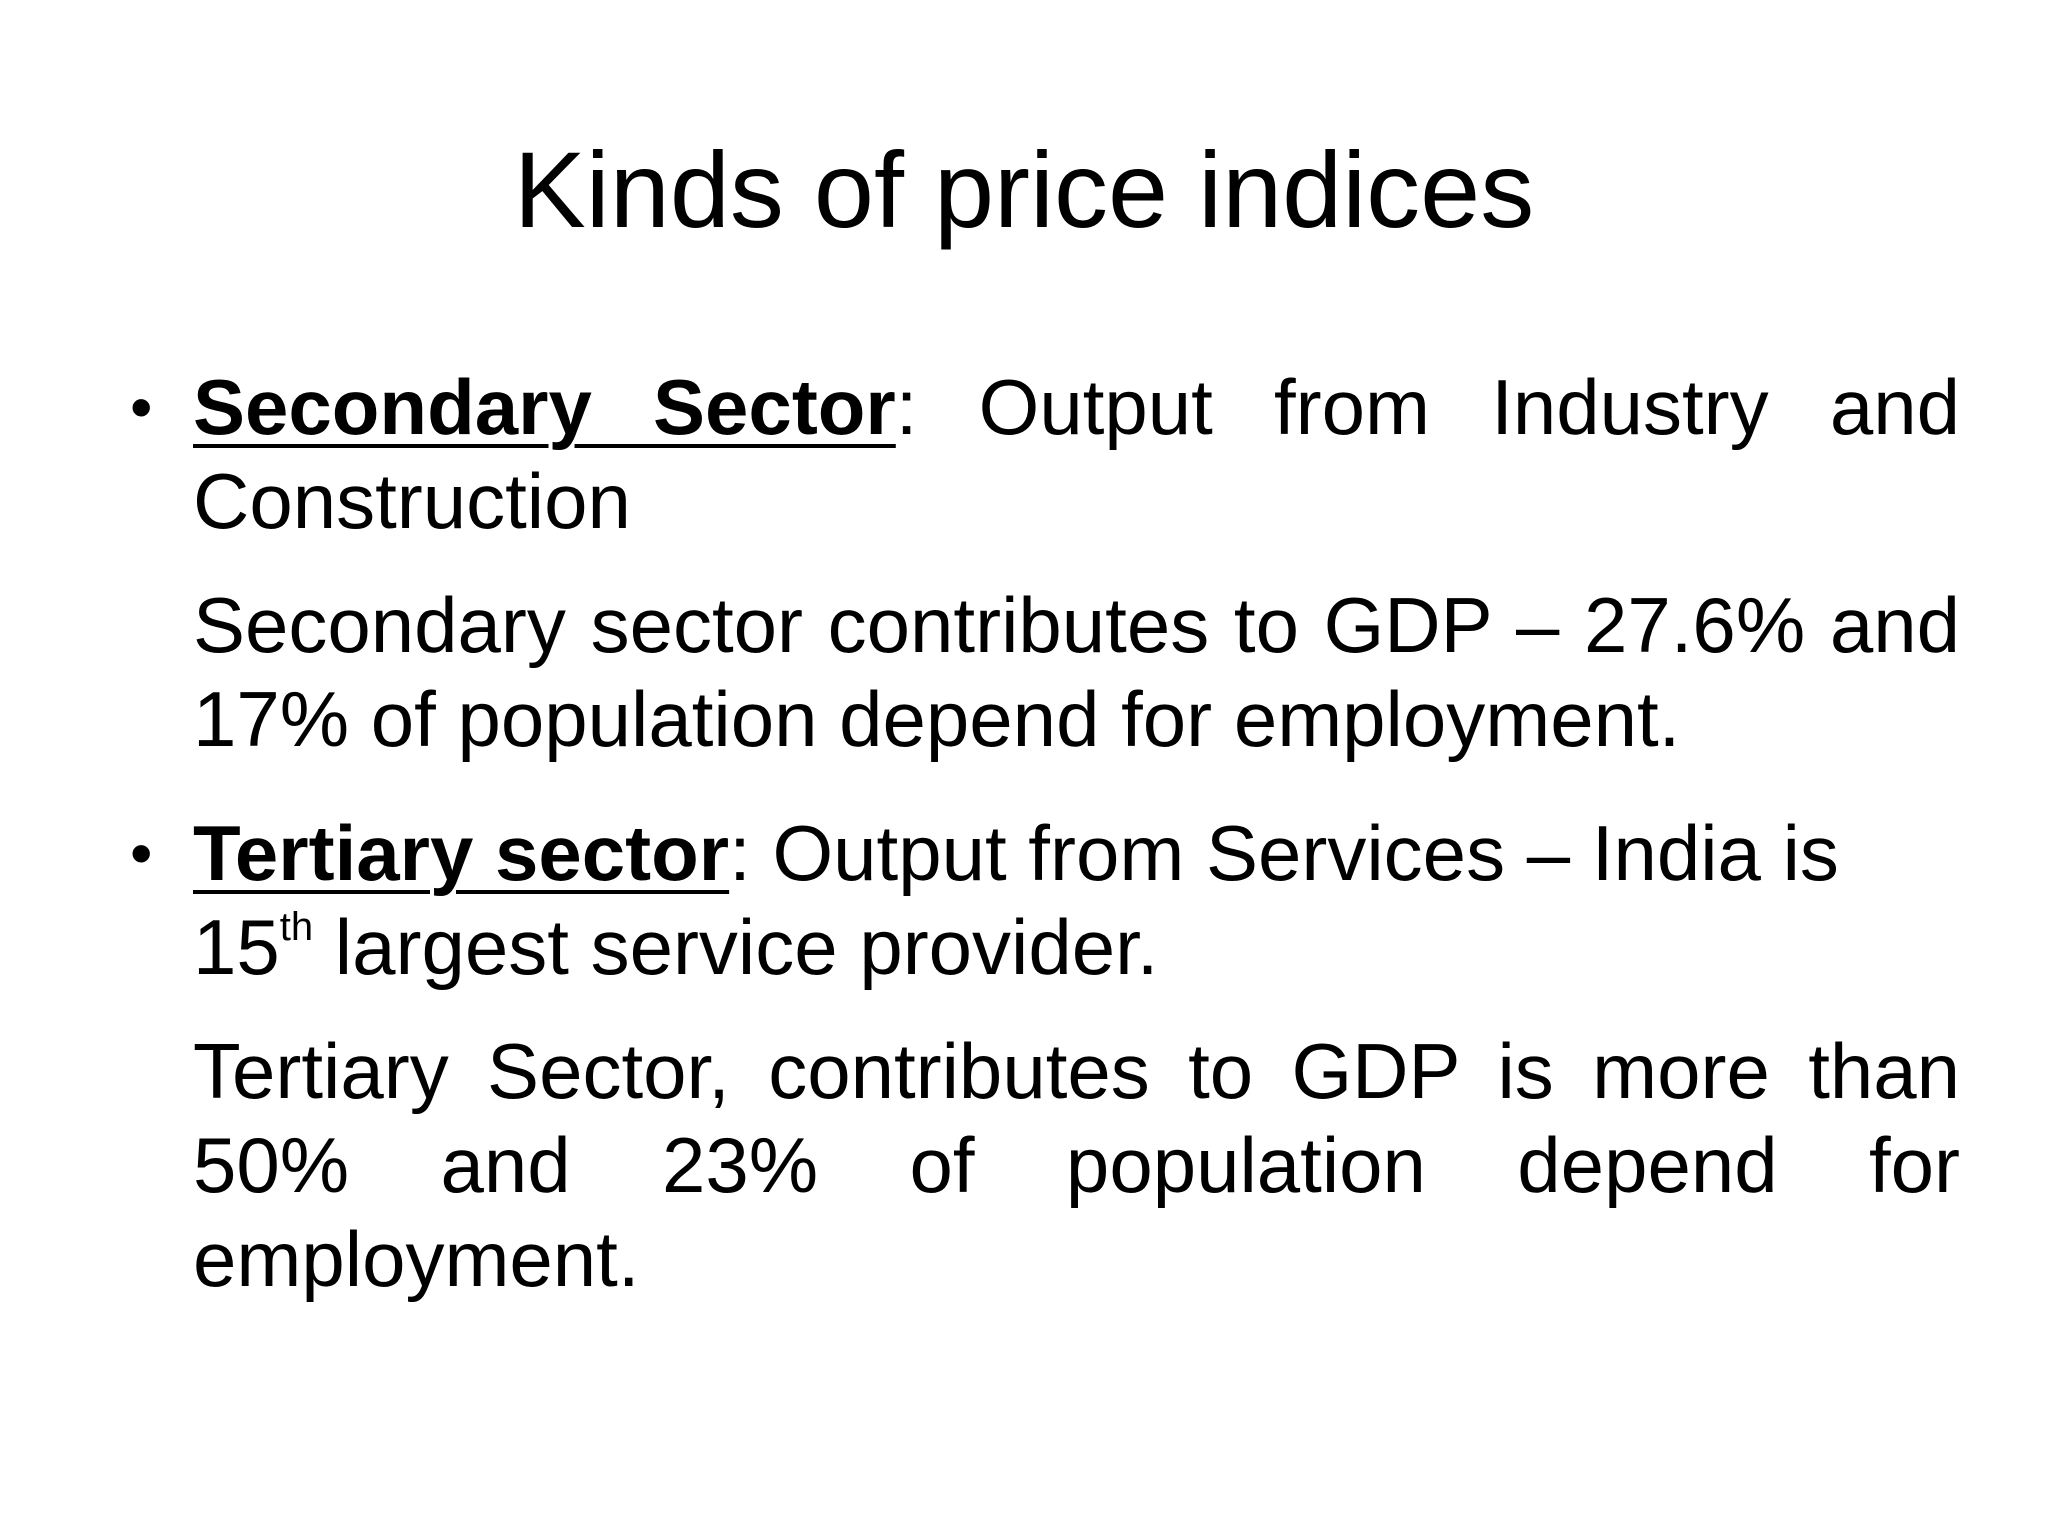  Describe the element at coordinates (461, 853) in the screenshot. I see `term-tertiary-sector: Tertiary sector` at that location.